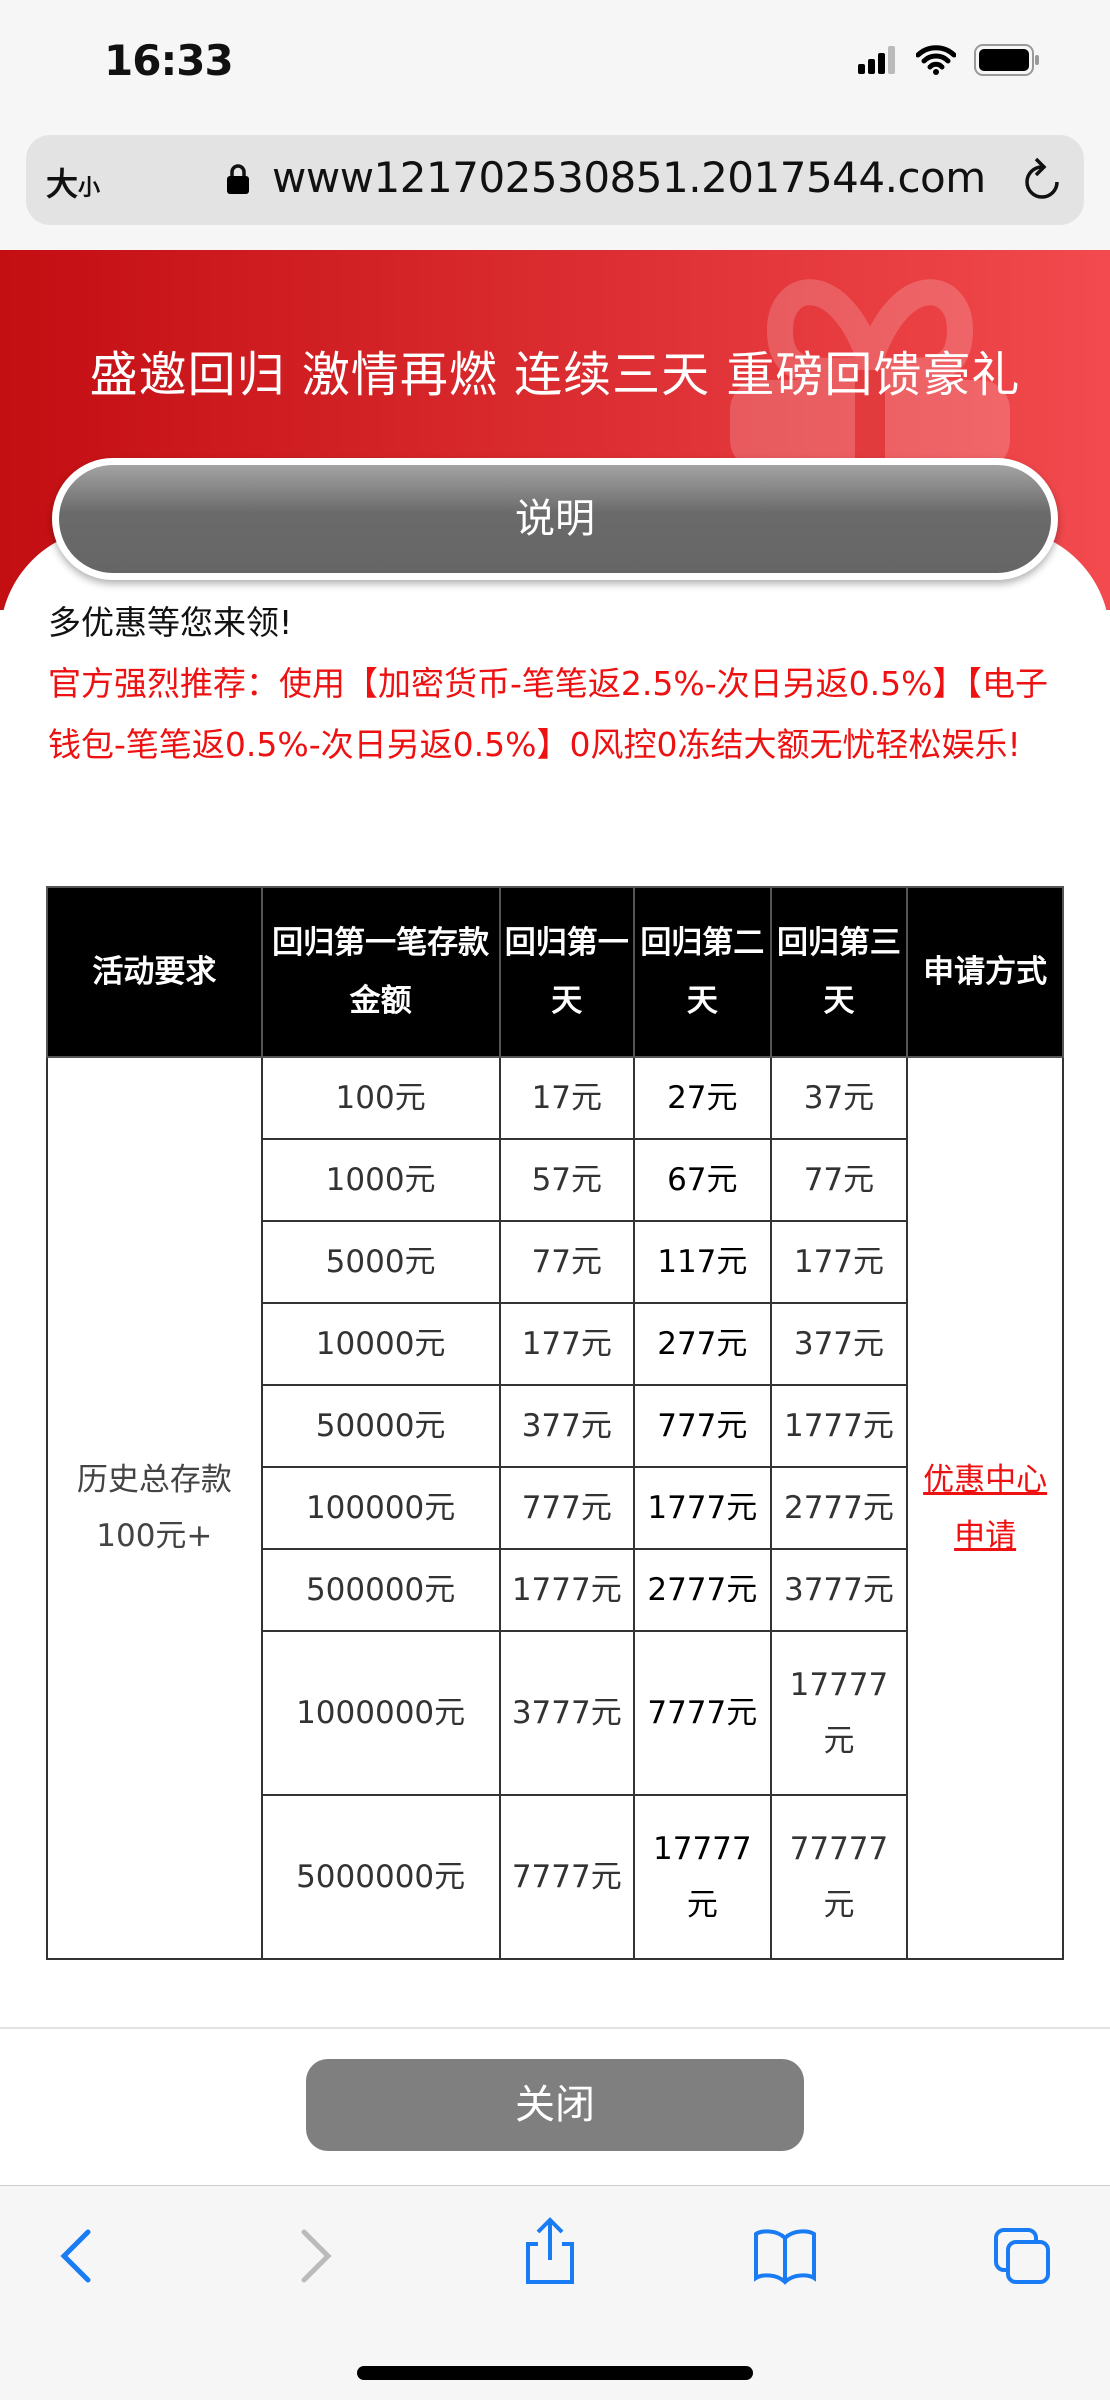 Image resolution: width=1110 pixels, height=2400 pixels. I want to click on table-row: 50000元 377元 777元 1777元, so click(555, 1426).